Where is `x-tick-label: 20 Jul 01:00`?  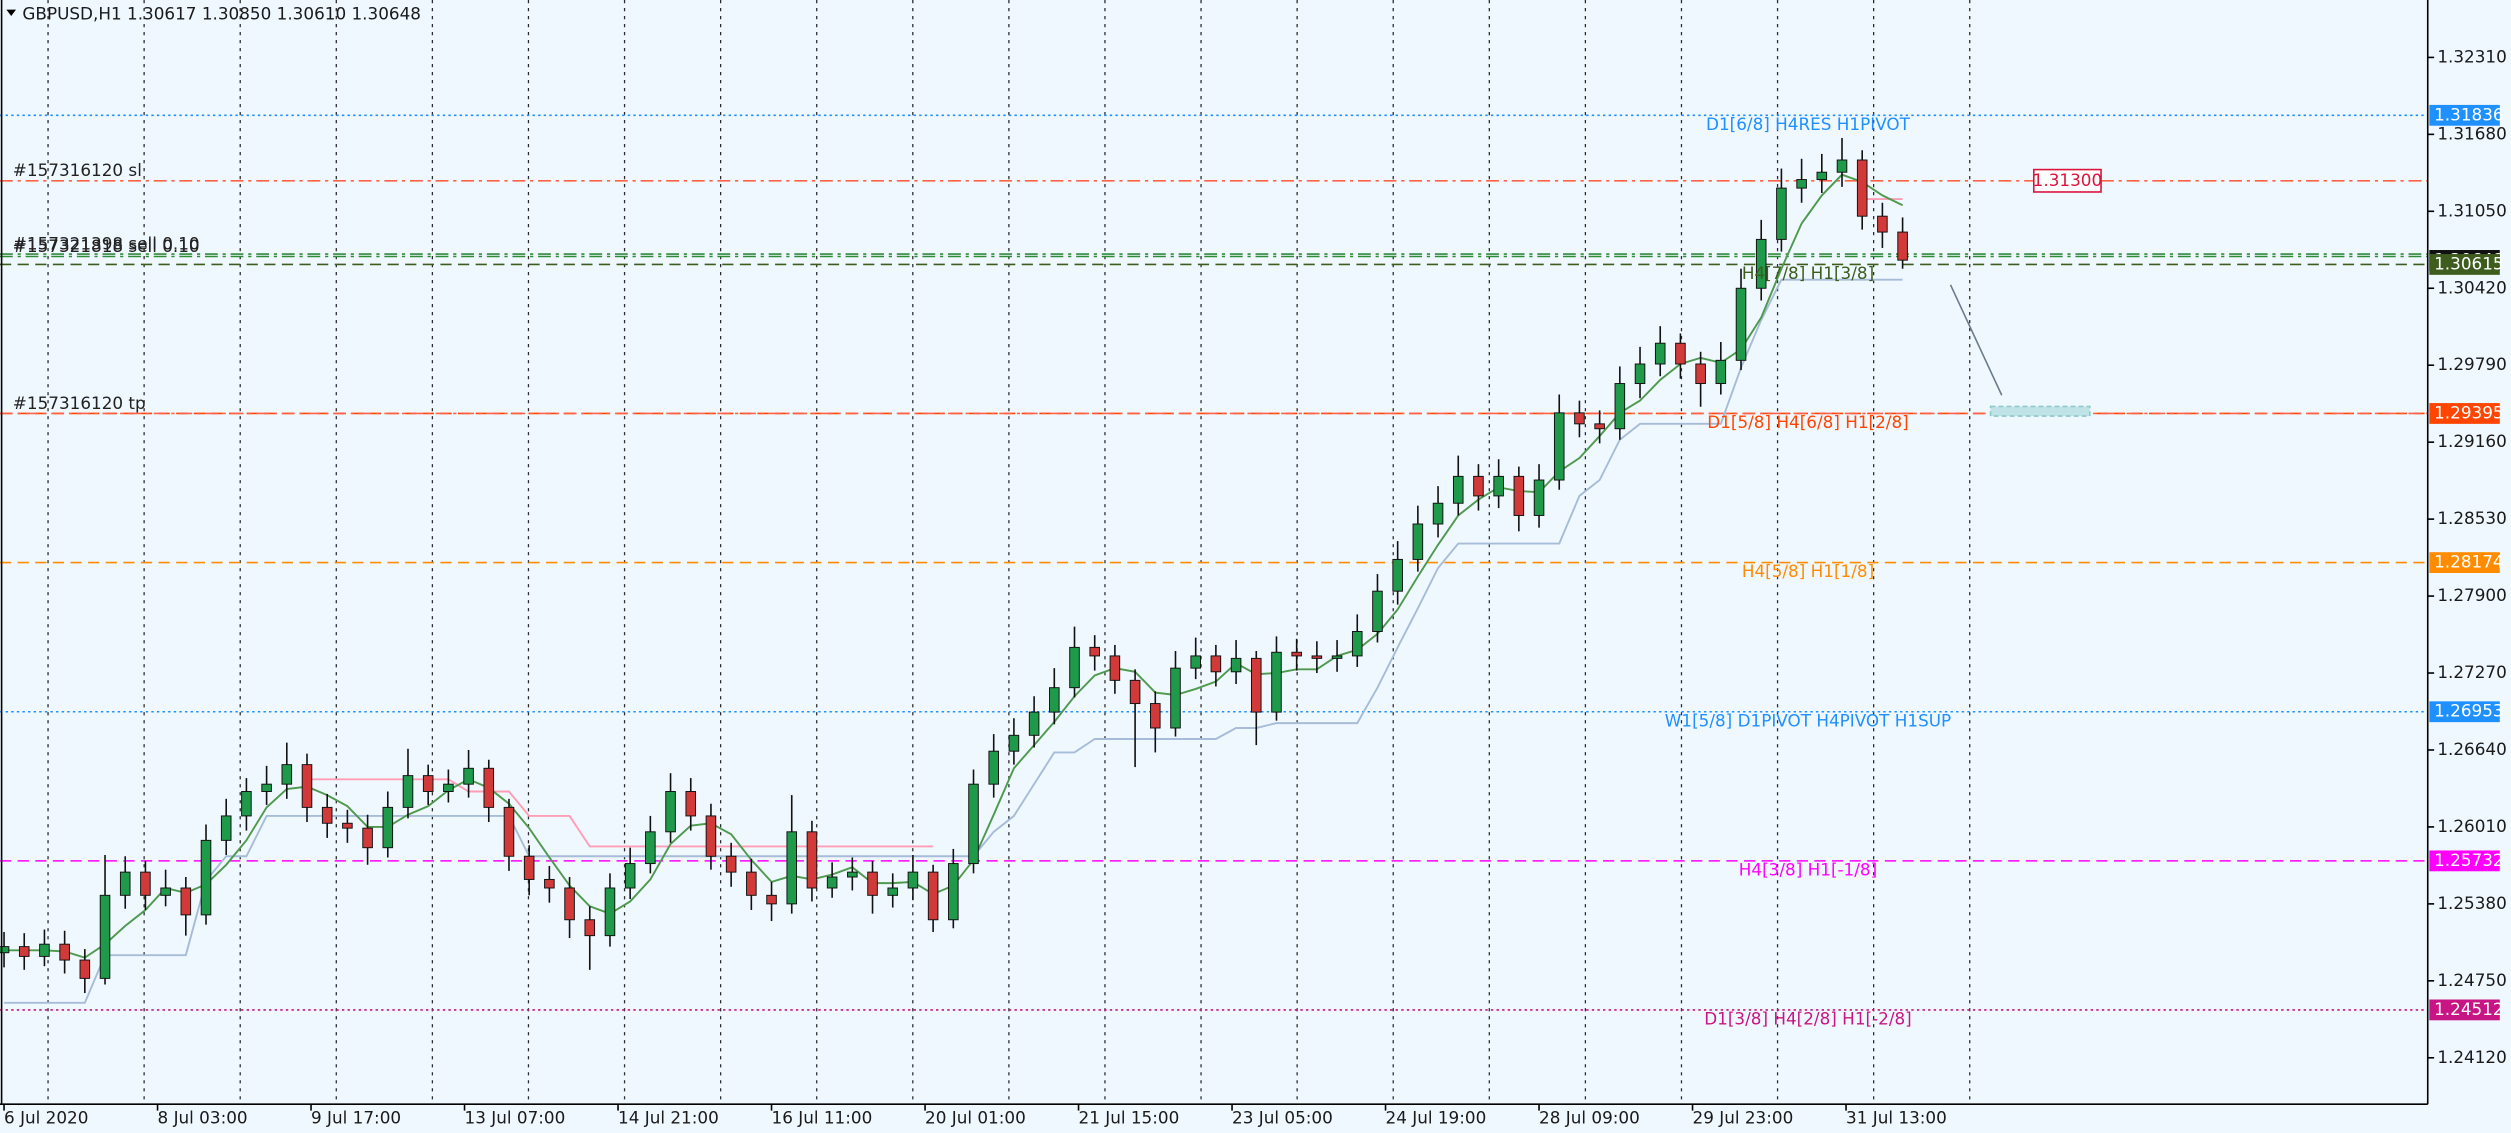
x-tick-label: 20 Jul 01:00 is located at coordinates (975, 1118).